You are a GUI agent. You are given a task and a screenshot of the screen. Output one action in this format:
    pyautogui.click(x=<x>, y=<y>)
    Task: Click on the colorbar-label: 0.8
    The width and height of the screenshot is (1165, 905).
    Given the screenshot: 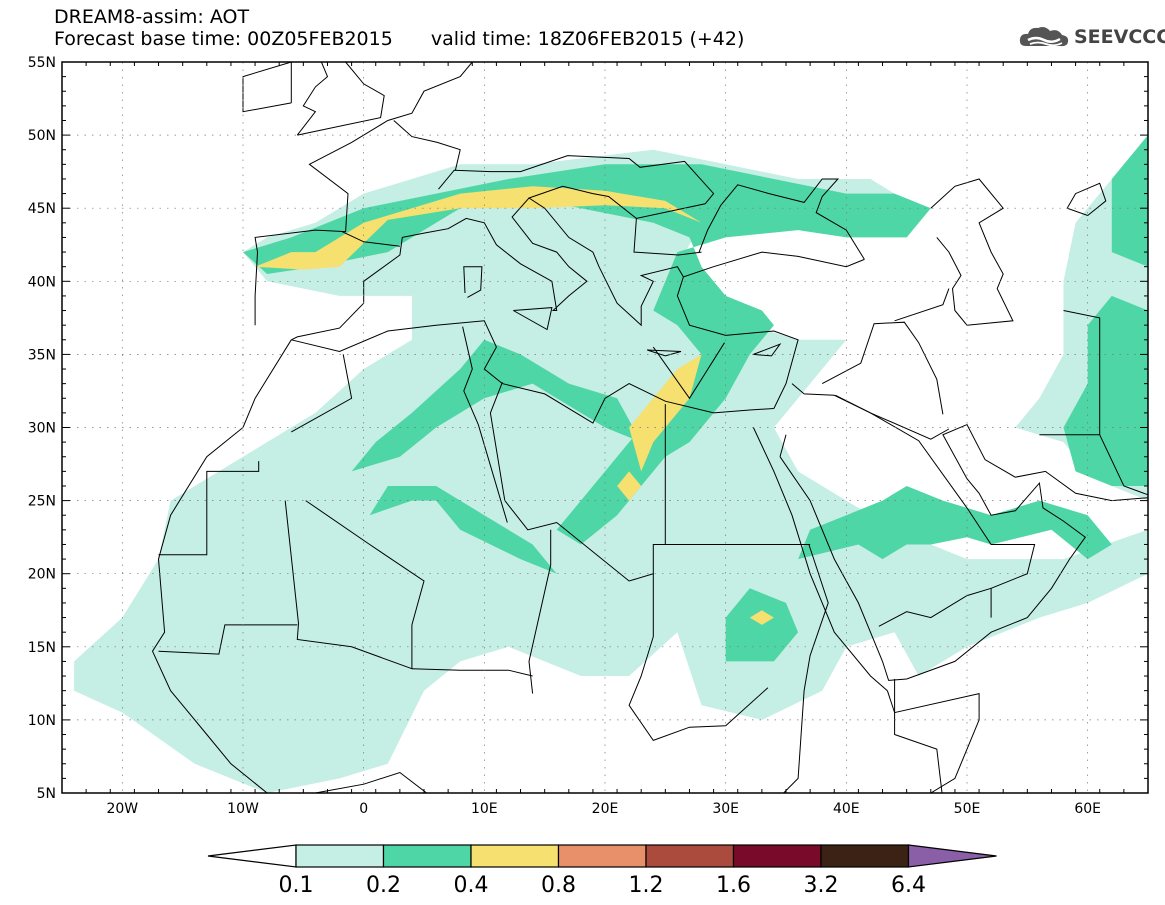 What is the action you would take?
    pyautogui.click(x=558, y=885)
    